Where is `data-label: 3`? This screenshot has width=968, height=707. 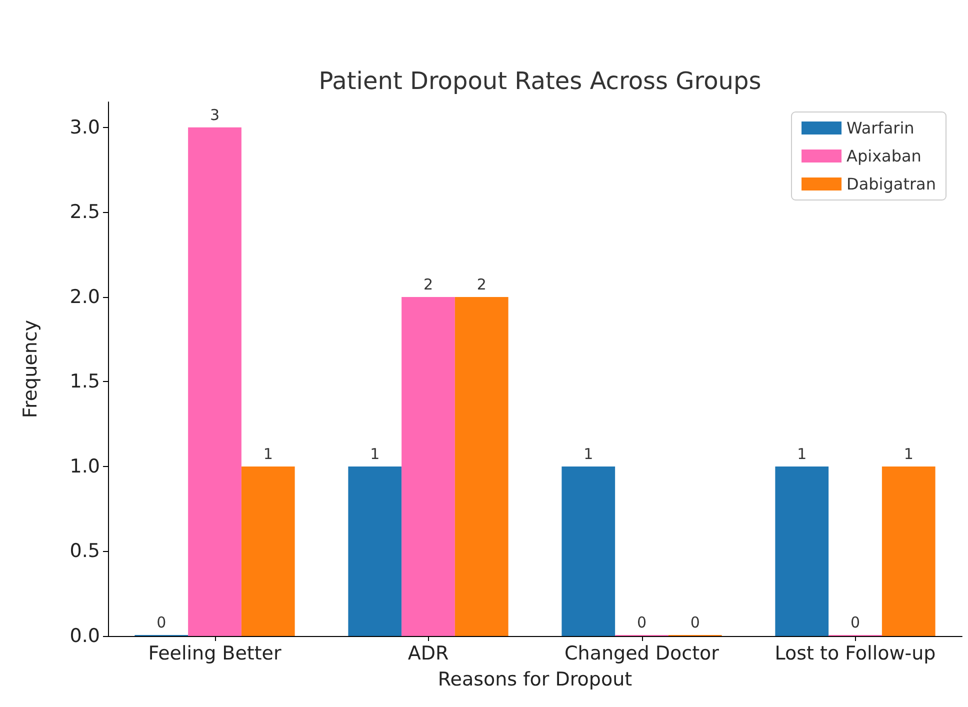 data-label: 3 is located at coordinates (215, 115).